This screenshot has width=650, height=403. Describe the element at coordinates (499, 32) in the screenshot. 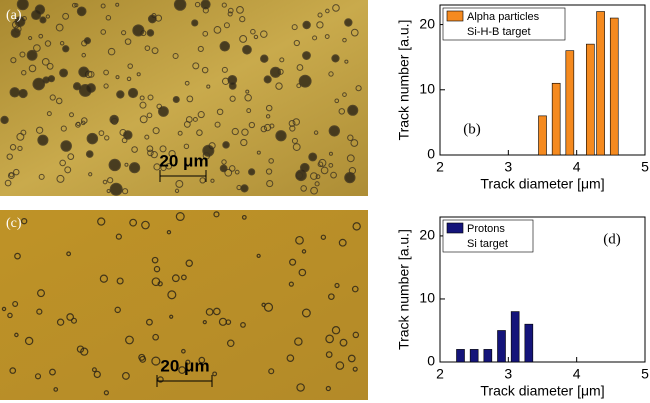

I see `legend-note: Si-H-B target` at that location.